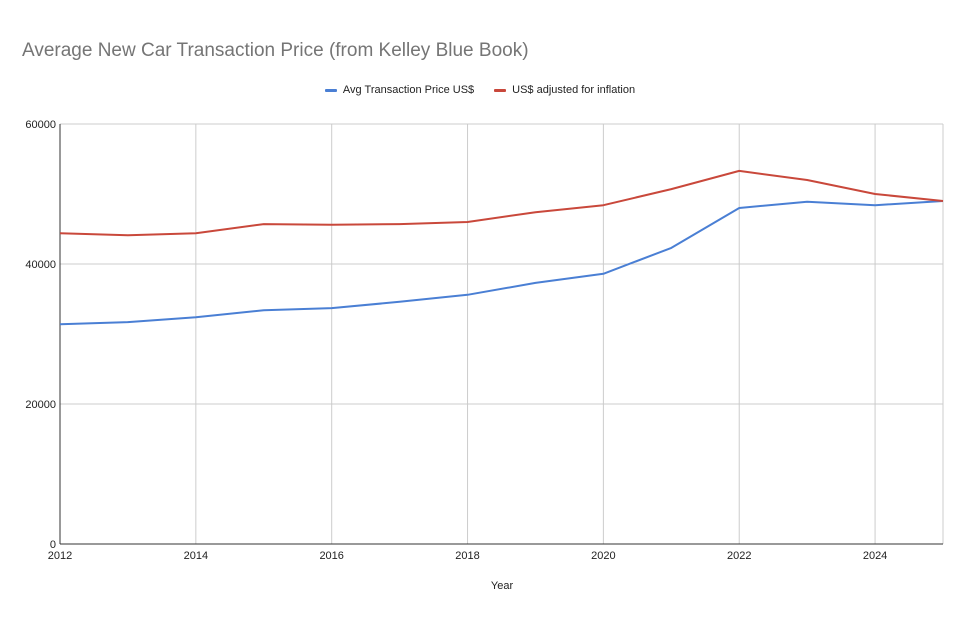 Image resolution: width=960 pixels, height=640 pixels. I want to click on x-tick-label: 2022, so click(739, 556).